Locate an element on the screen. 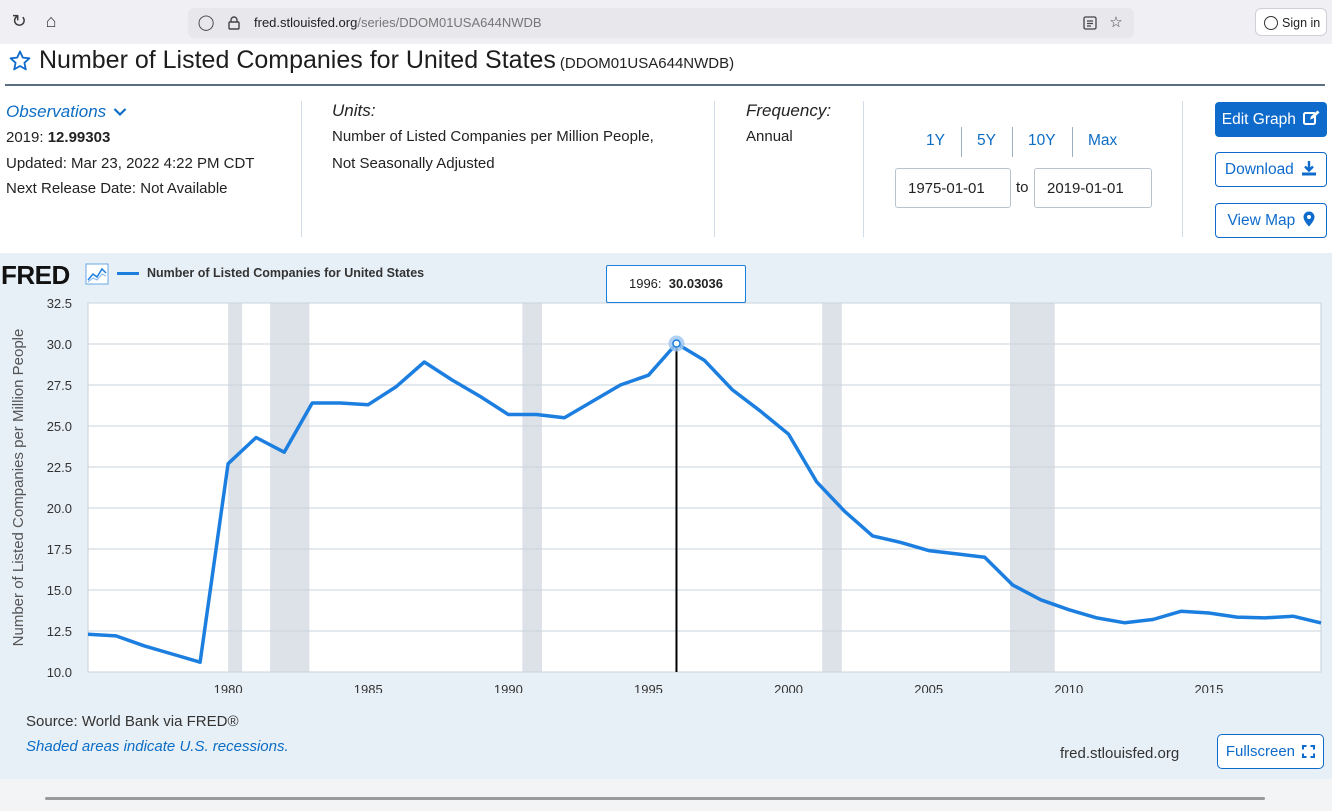  site-url: fred.stlouisfed.org is located at coordinates (1120, 753).